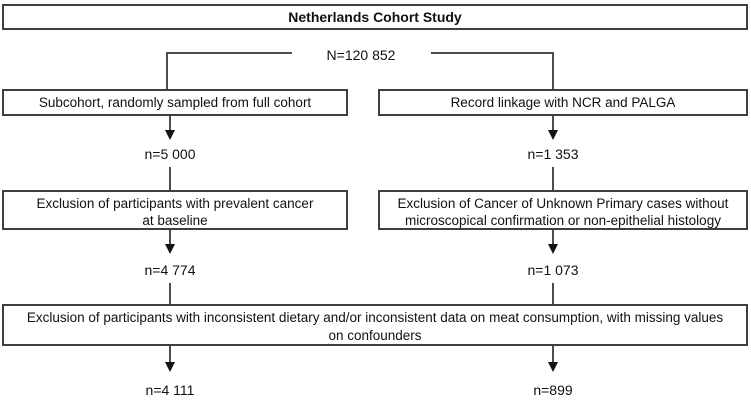 The image size is (751, 402). I want to click on branch-line-right-vertical, so click(553, 70).